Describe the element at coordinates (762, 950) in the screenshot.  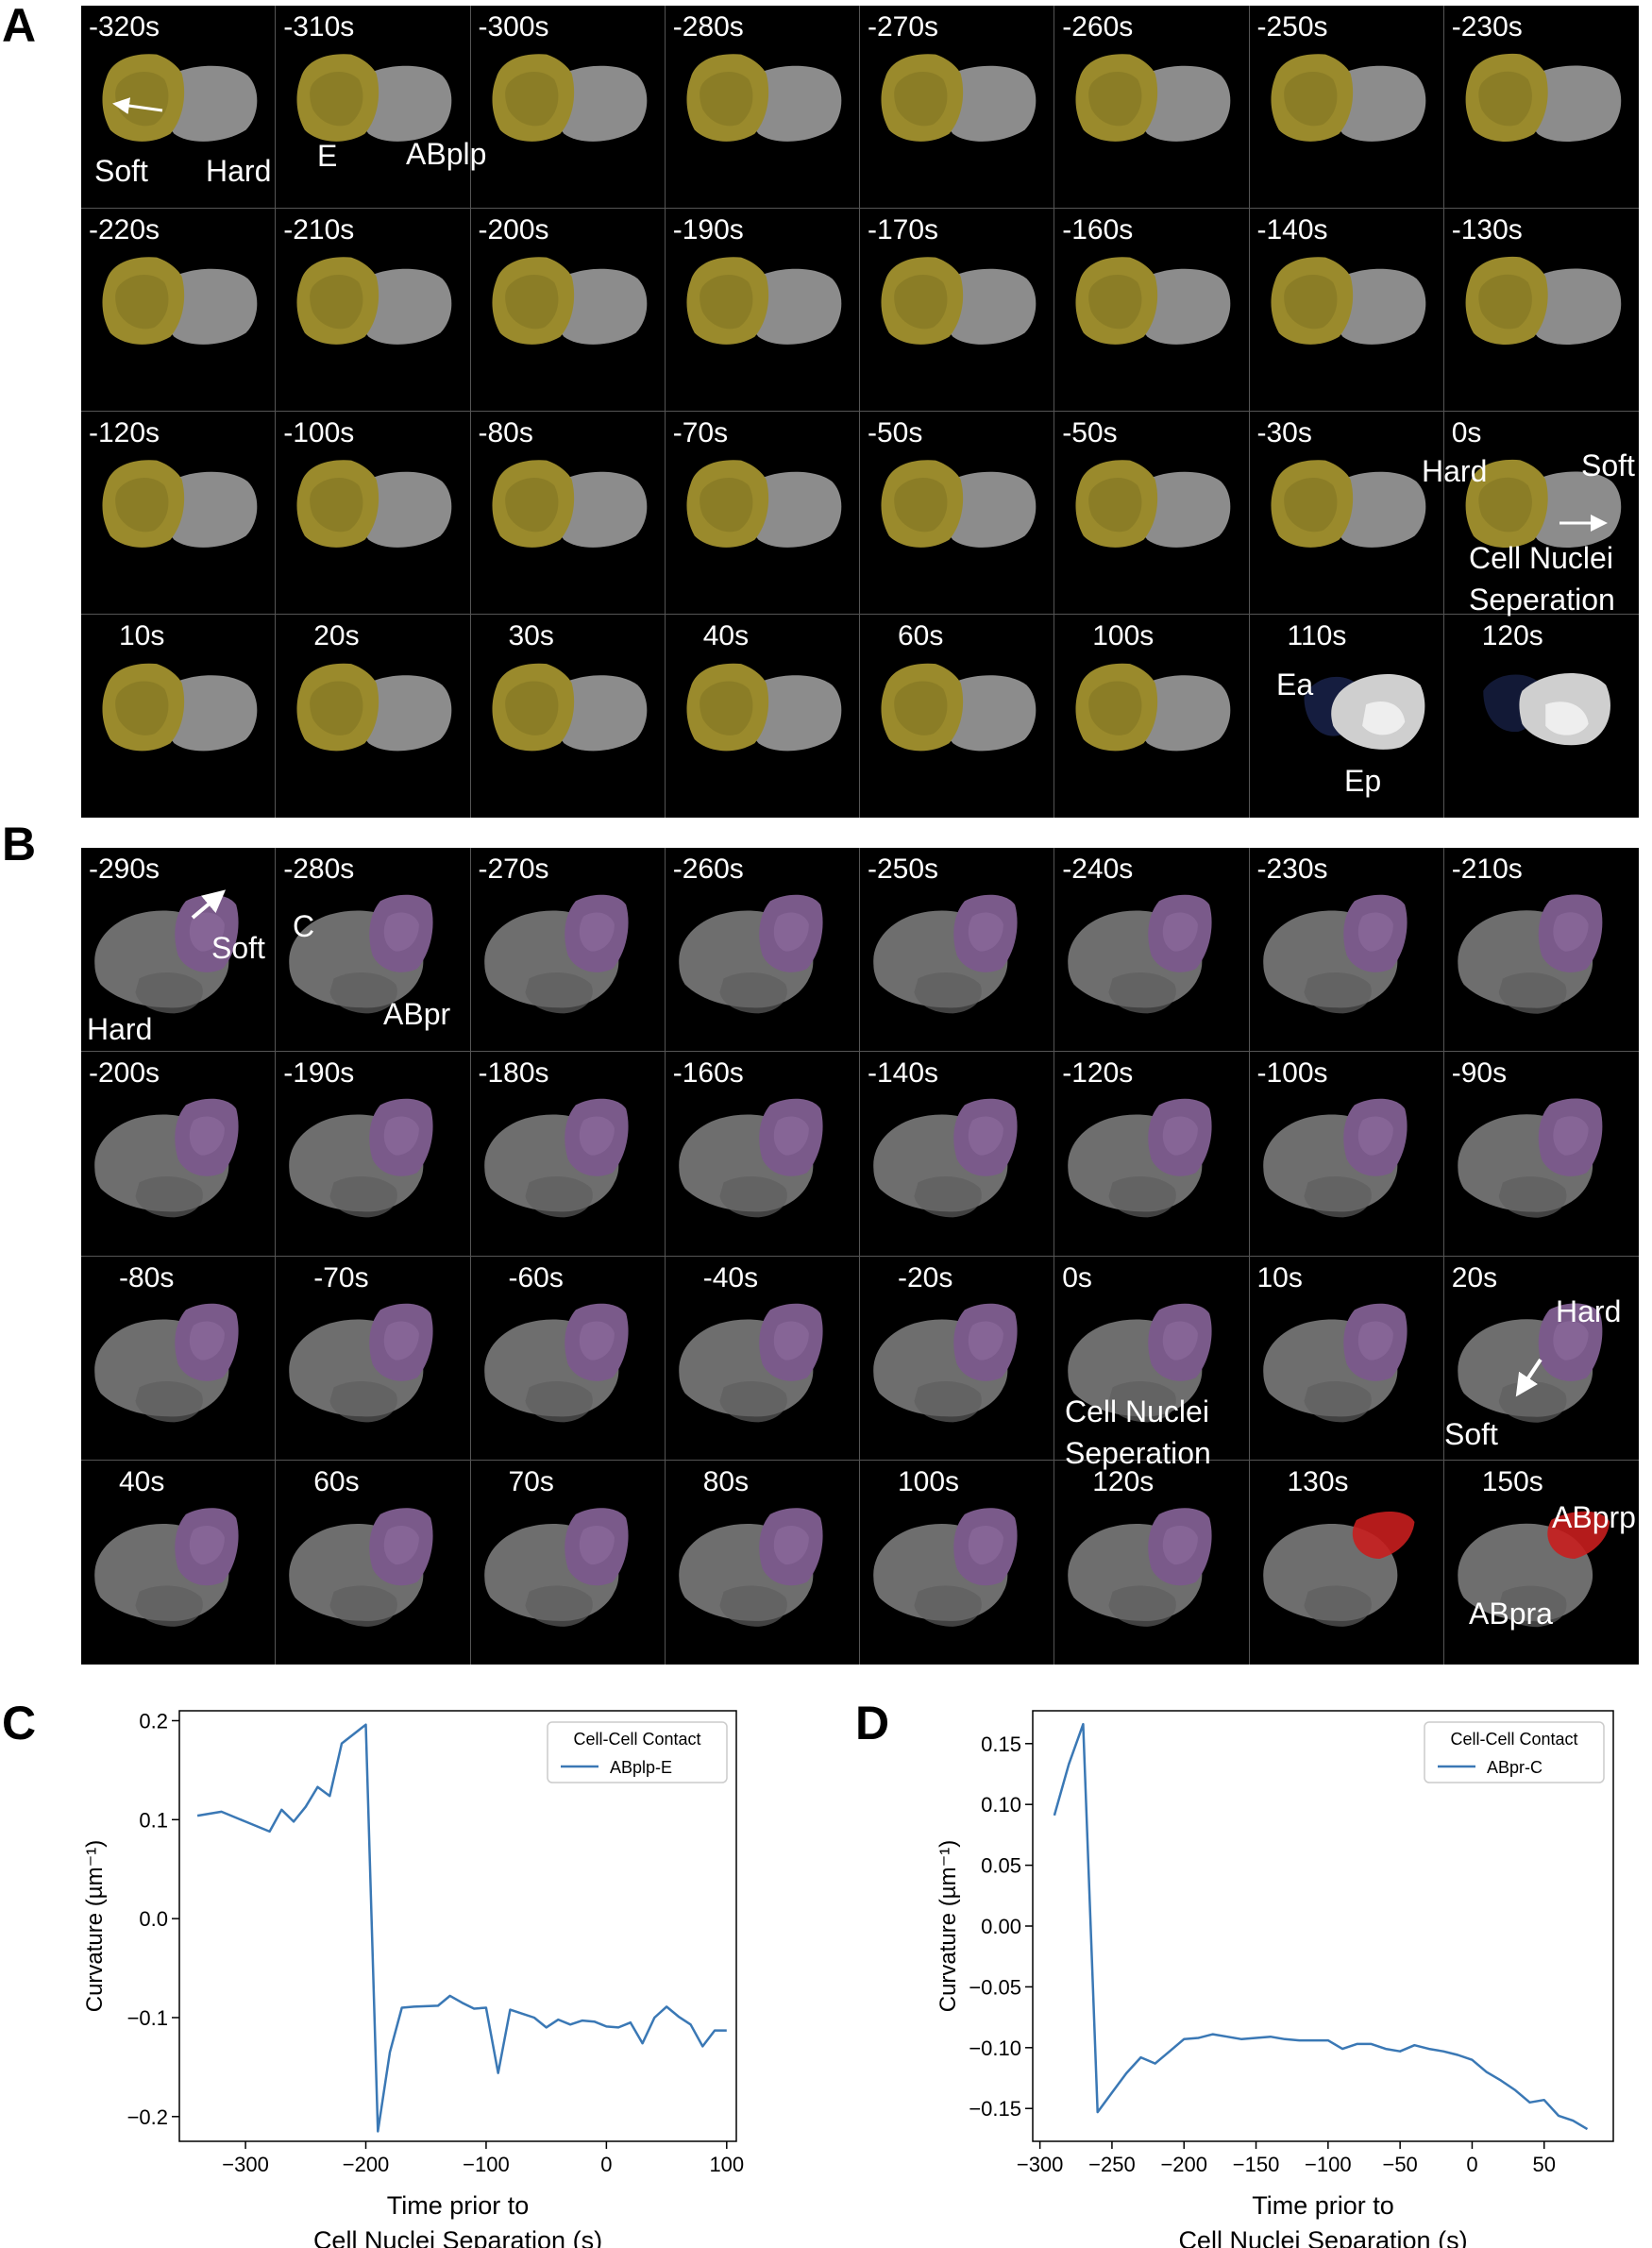
I see `panel-b-cell: -260s` at that location.